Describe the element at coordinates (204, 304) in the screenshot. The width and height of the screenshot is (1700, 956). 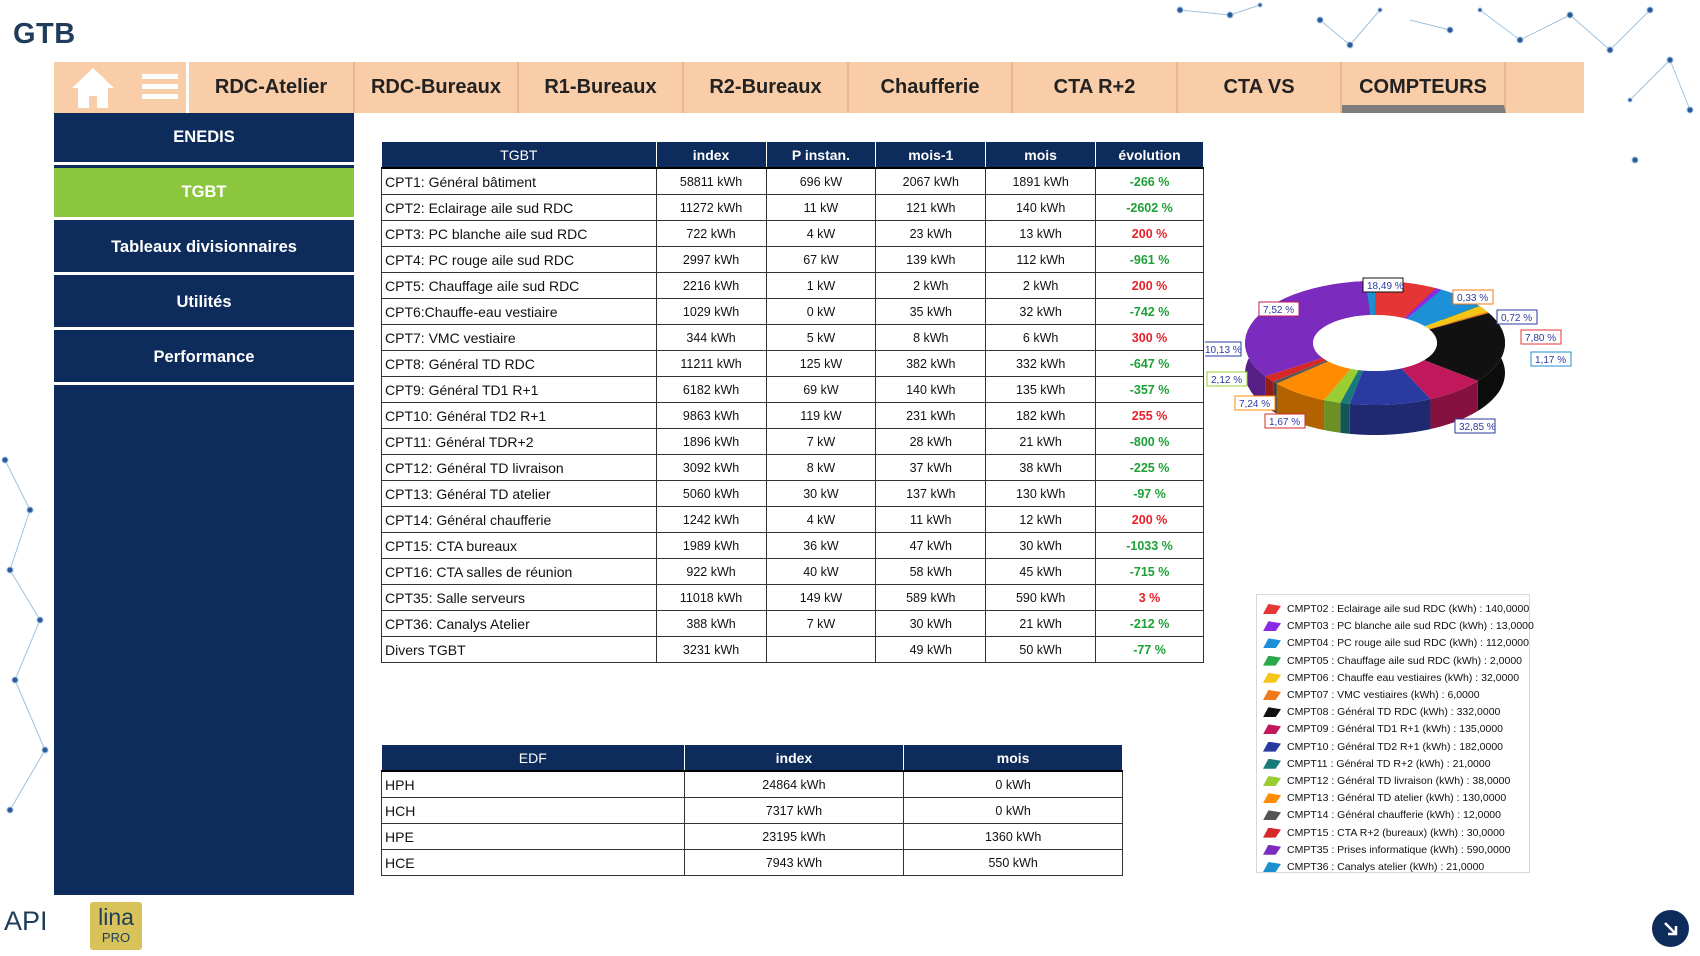
I see `sidebar-item-utilites: Utilités` at that location.